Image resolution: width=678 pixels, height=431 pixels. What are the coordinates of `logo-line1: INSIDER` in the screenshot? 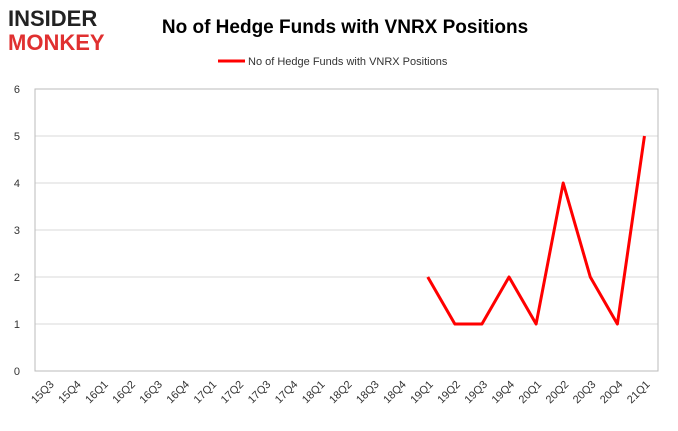 It's located at (52, 18).